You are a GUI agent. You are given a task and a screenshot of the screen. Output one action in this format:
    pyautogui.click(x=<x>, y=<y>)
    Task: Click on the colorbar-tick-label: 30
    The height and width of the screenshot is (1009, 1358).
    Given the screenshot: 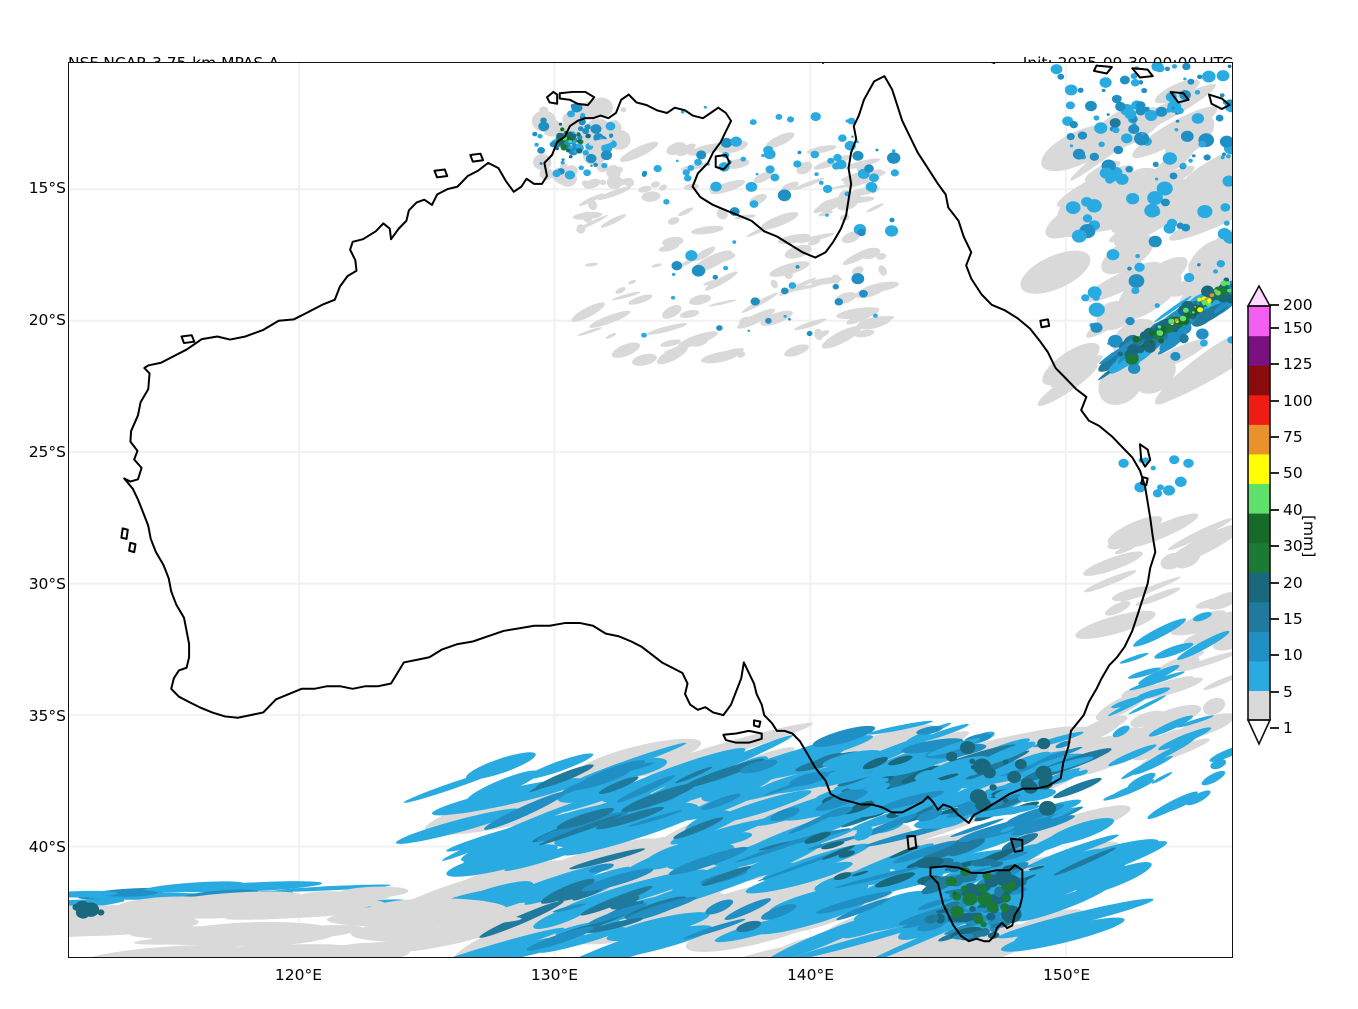 What is the action you would take?
    pyautogui.click(x=1293, y=546)
    